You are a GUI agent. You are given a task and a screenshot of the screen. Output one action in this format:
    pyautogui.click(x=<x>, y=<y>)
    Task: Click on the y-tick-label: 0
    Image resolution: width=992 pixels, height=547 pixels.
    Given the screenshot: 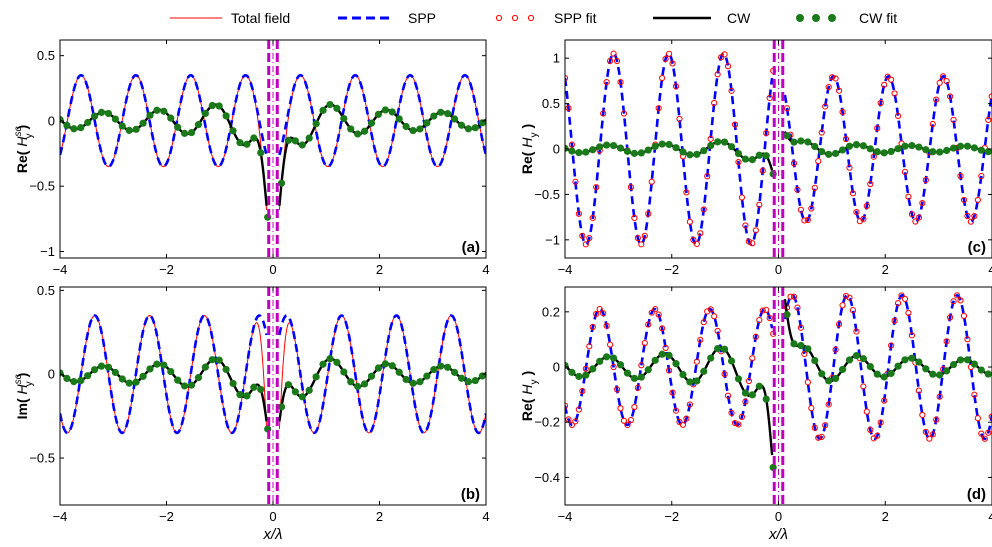 What is the action you would take?
    pyautogui.click(x=51, y=120)
    